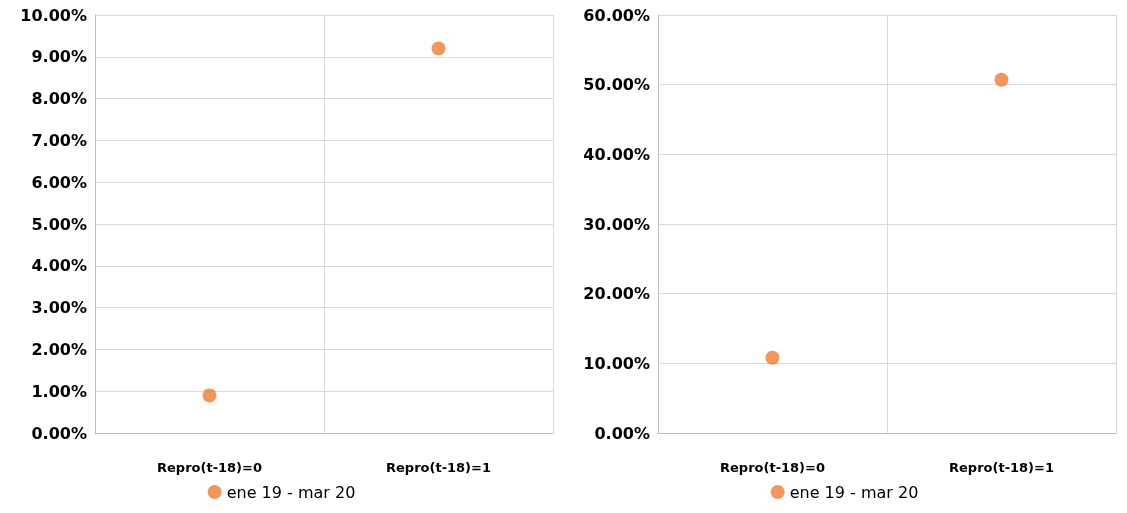 The image size is (1127, 513). What do you see at coordinates (59, 57) in the screenshot?
I see `y-tick-label: 9.00%` at bounding box center [59, 57].